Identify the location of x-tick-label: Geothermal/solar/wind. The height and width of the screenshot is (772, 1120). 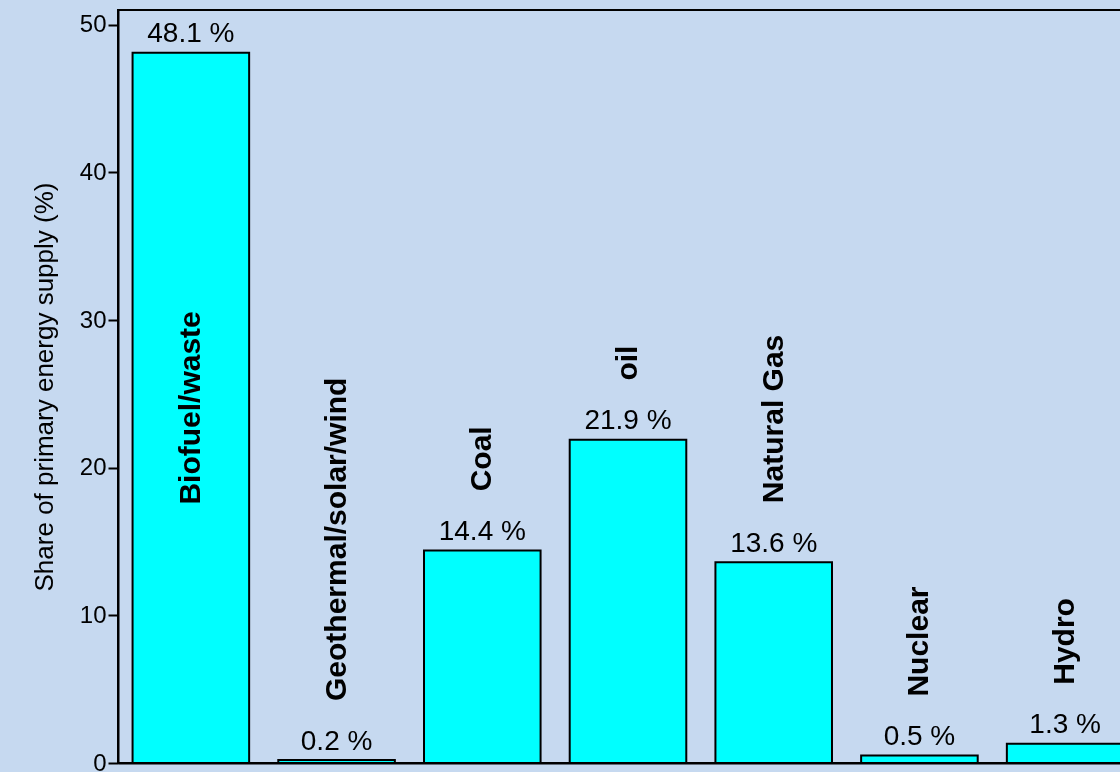
(335, 539).